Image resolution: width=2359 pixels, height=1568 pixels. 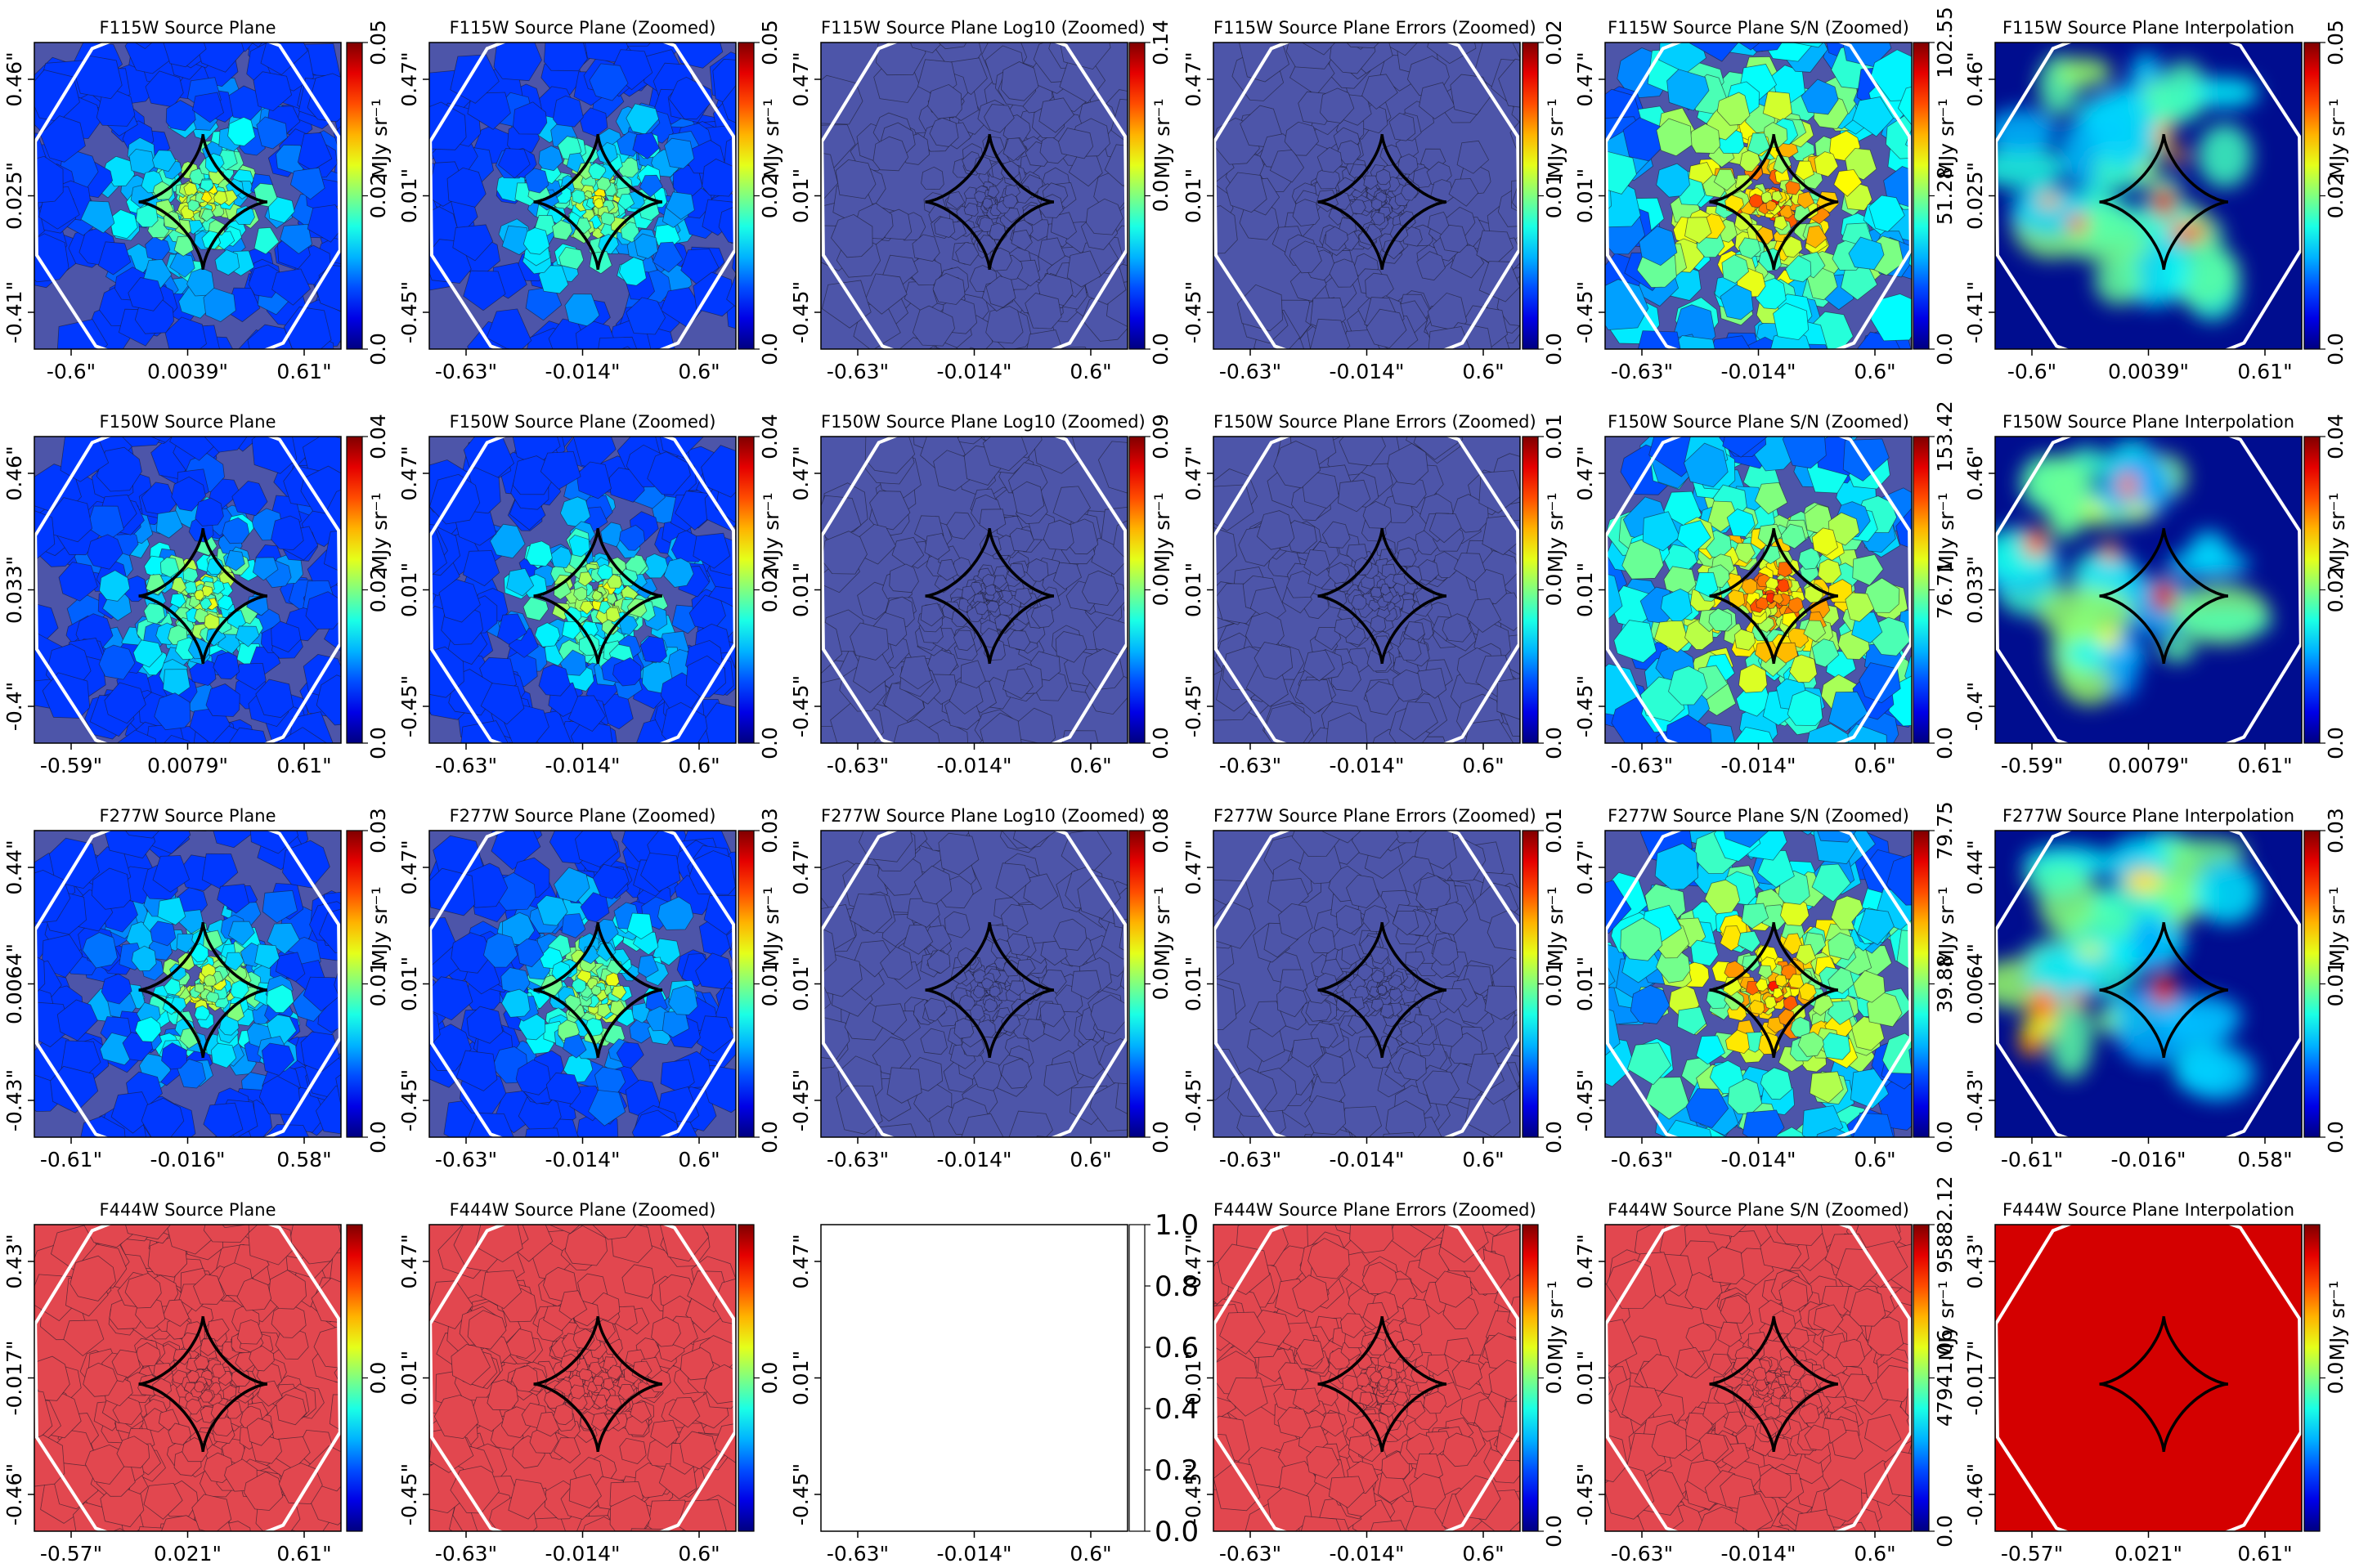 I want to click on y-tick-label: -0.4", so click(x=14, y=706).